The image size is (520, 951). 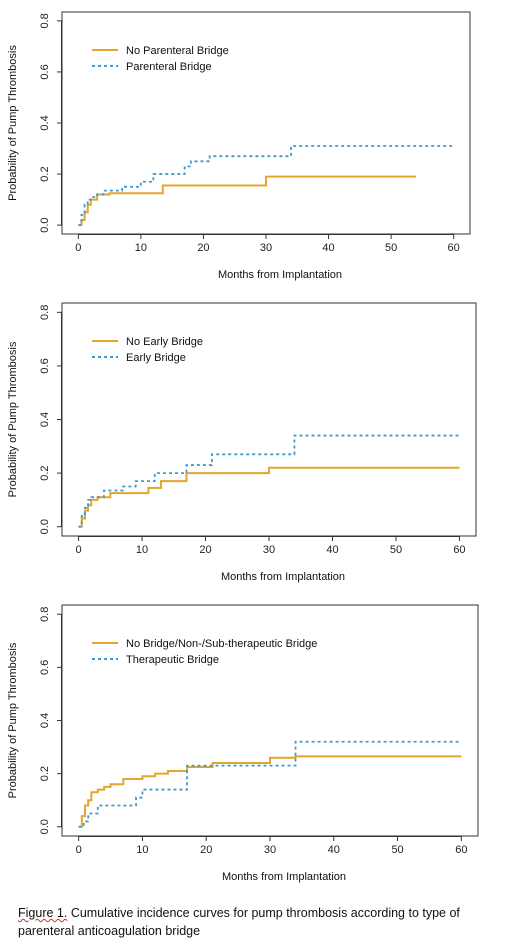 I want to click on legend-label: No Parenteral Bridge, so click(x=177, y=51).